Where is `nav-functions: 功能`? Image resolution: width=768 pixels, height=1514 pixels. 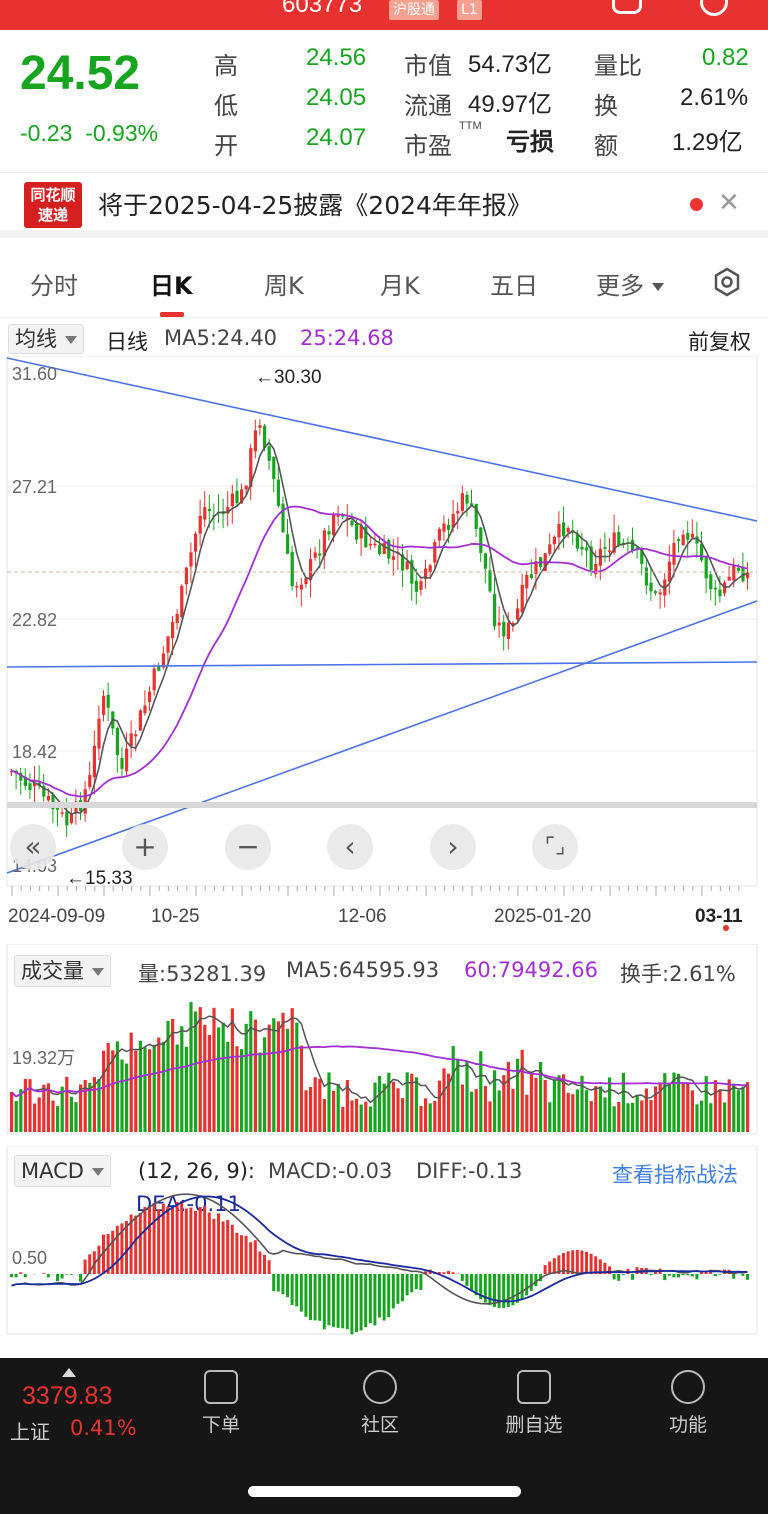 nav-functions: 功能 is located at coordinates (688, 1401).